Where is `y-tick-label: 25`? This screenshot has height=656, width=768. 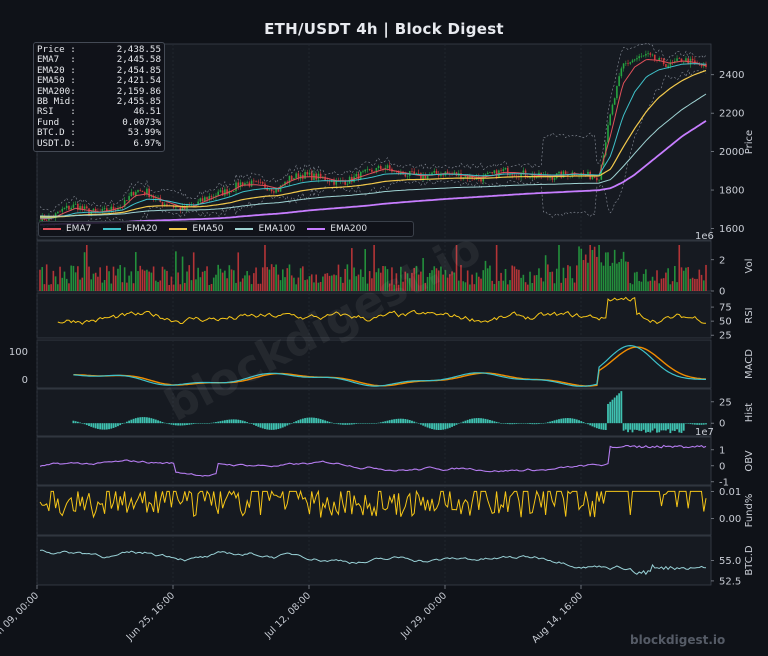
y-tick-label: 25 is located at coordinates (725, 402).